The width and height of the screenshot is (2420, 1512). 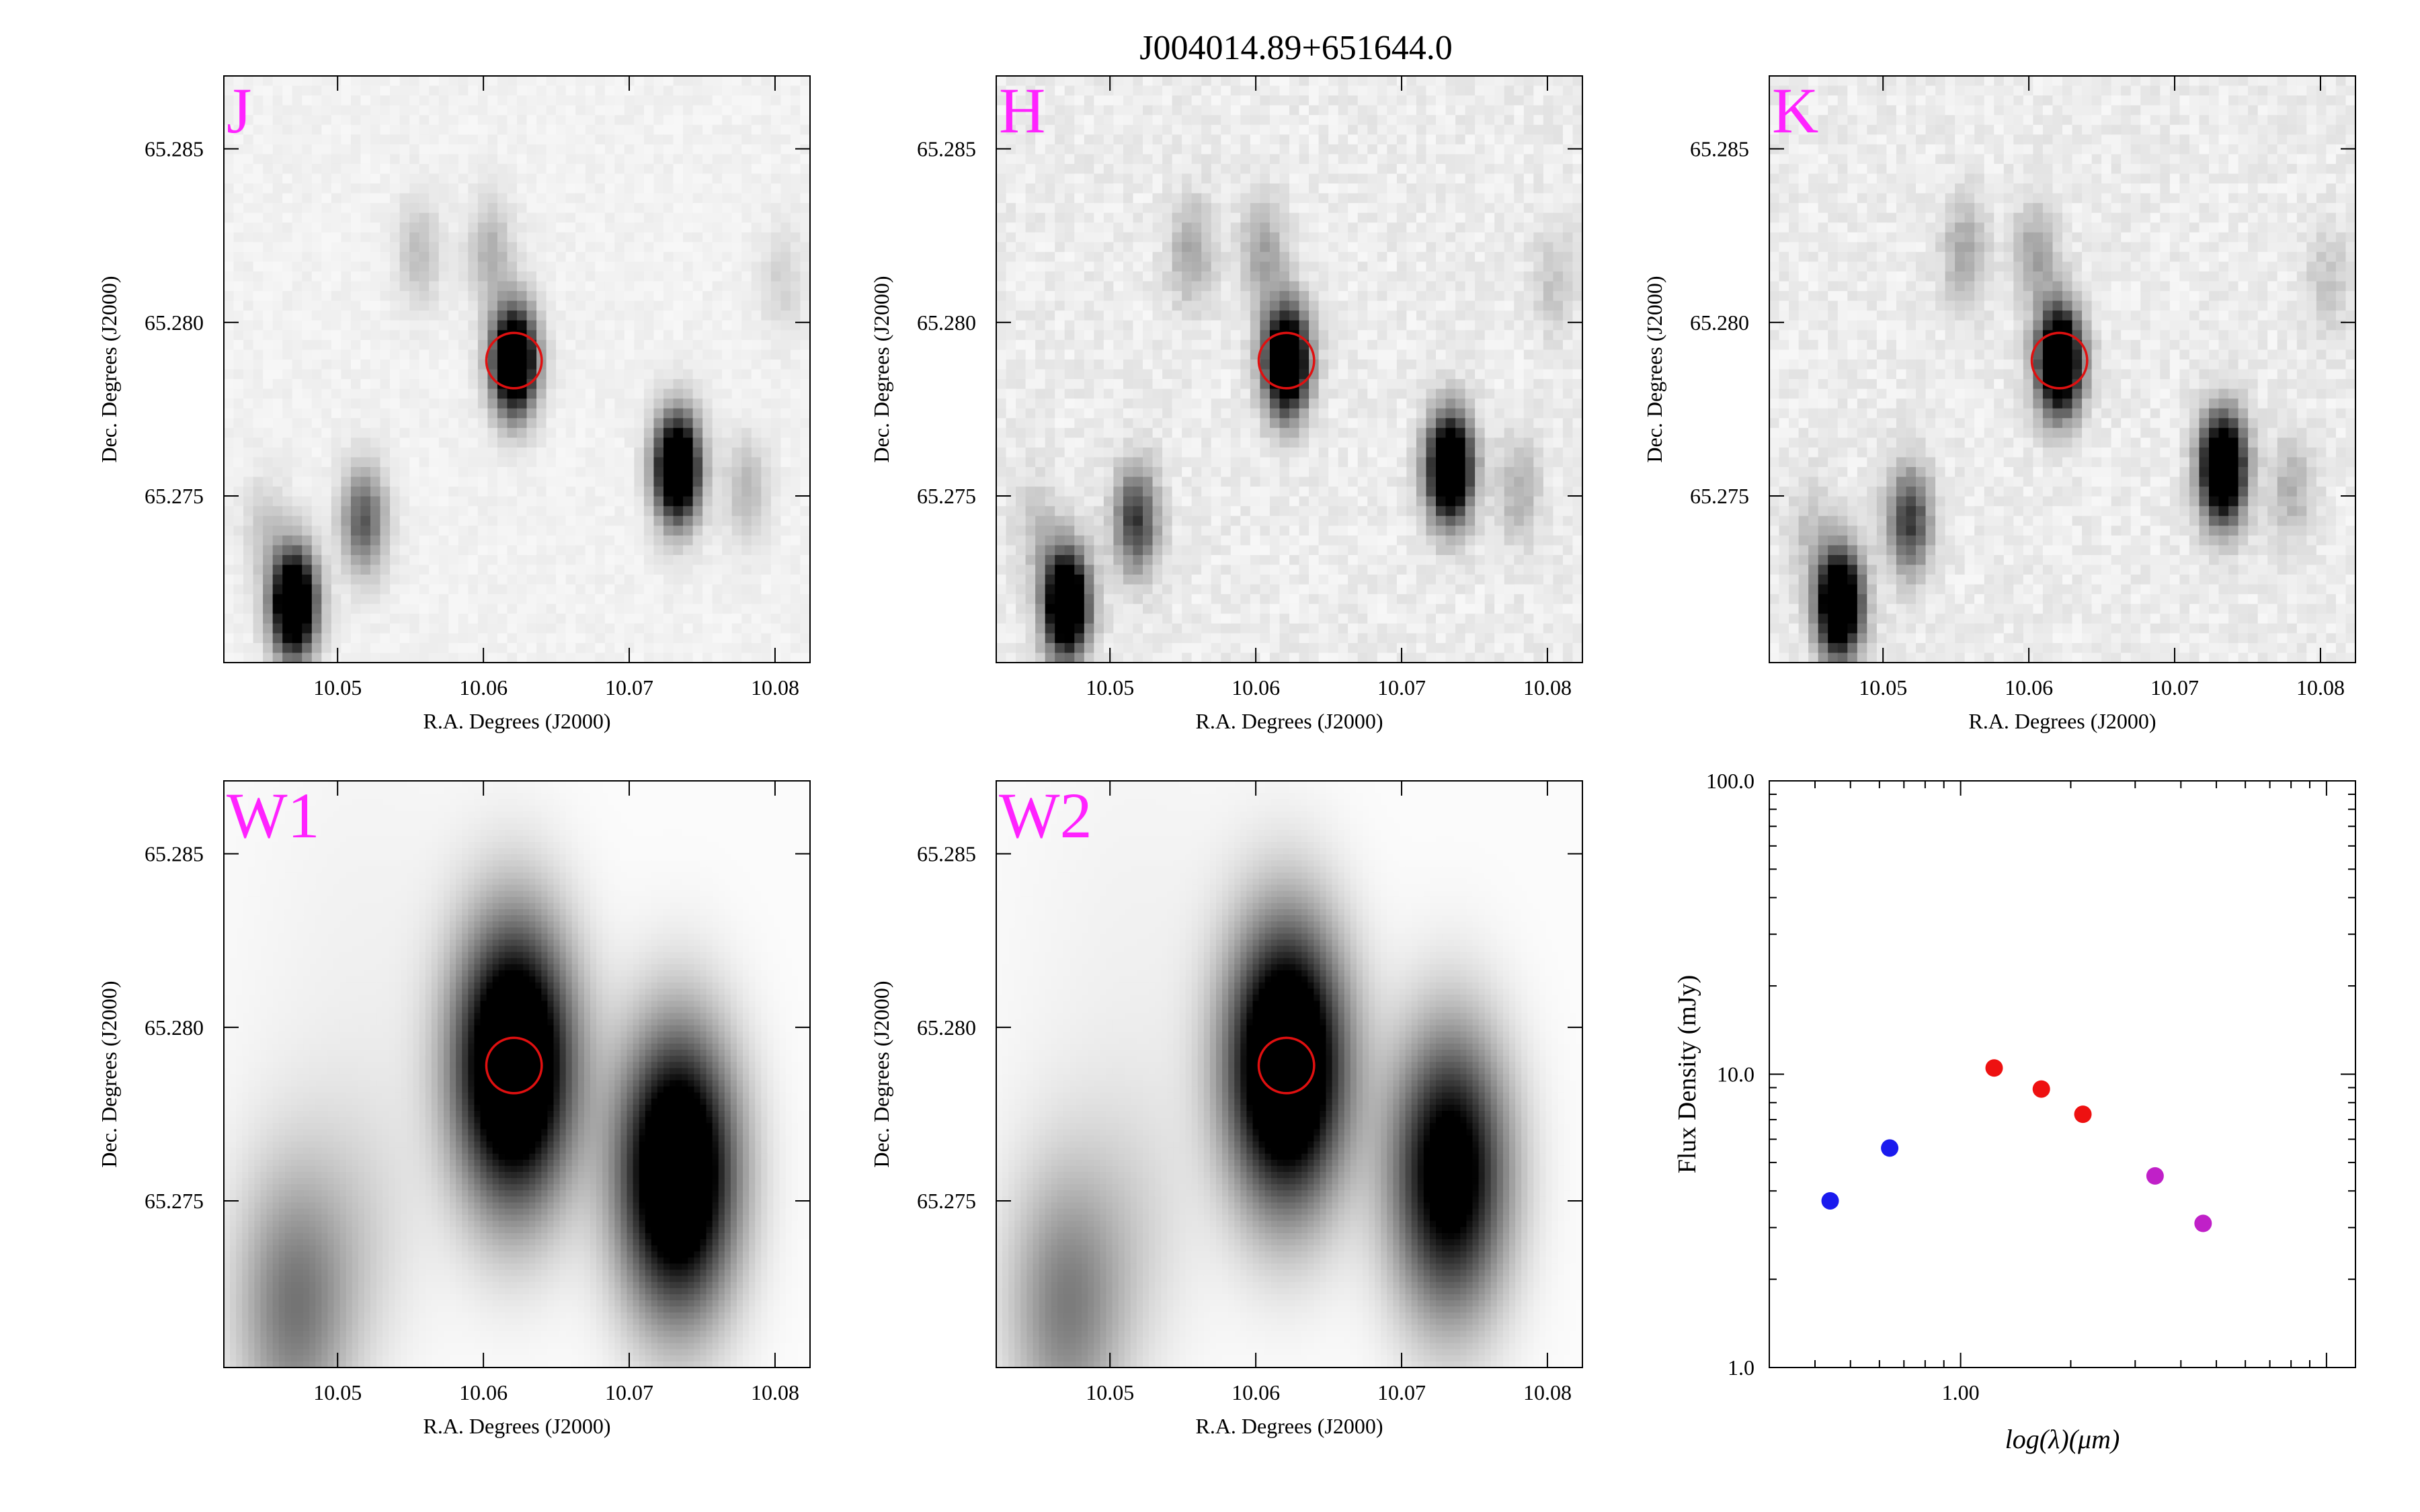 What do you see at coordinates (109, 369) in the screenshot?
I see `y-axis-label: Dec. Degrees (J2000)` at bounding box center [109, 369].